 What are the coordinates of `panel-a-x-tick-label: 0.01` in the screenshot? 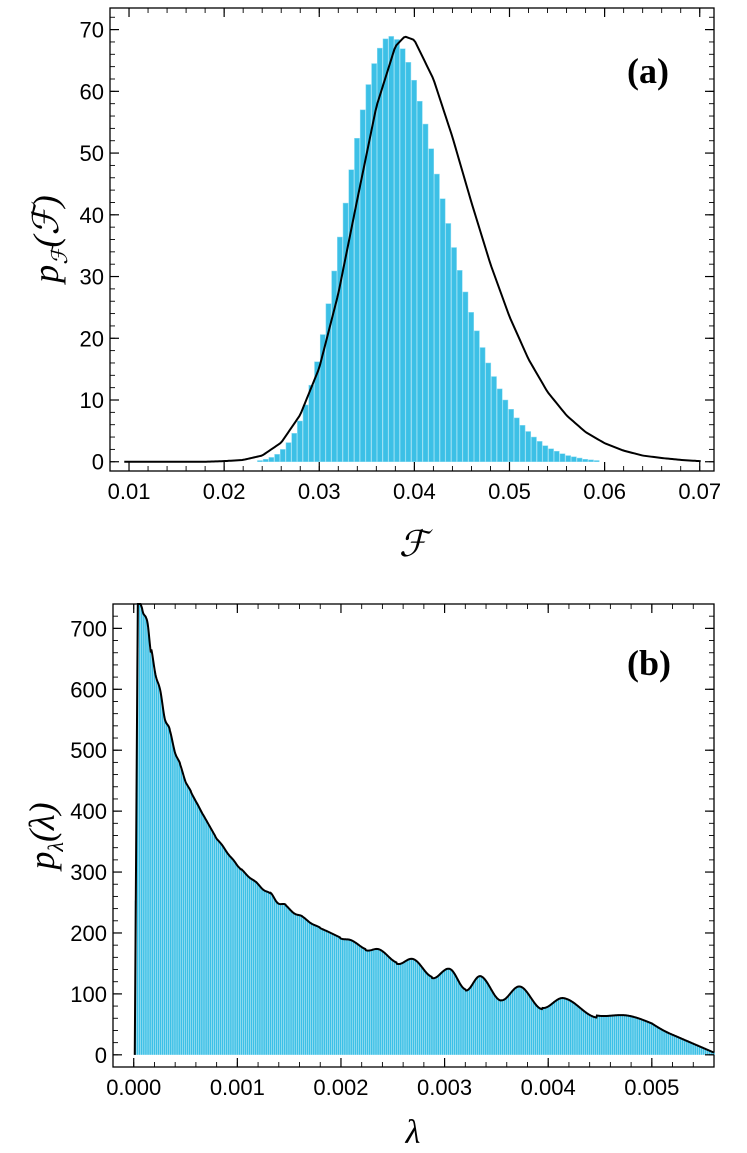 It's located at (129, 491).